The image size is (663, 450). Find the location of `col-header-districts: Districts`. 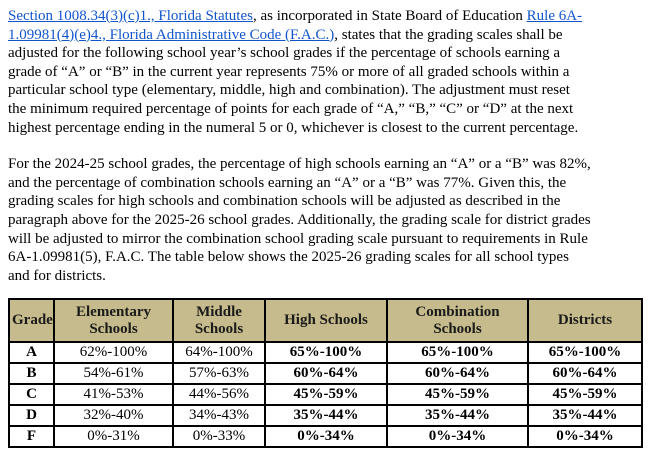

col-header-districts: Districts is located at coordinates (585, 321).